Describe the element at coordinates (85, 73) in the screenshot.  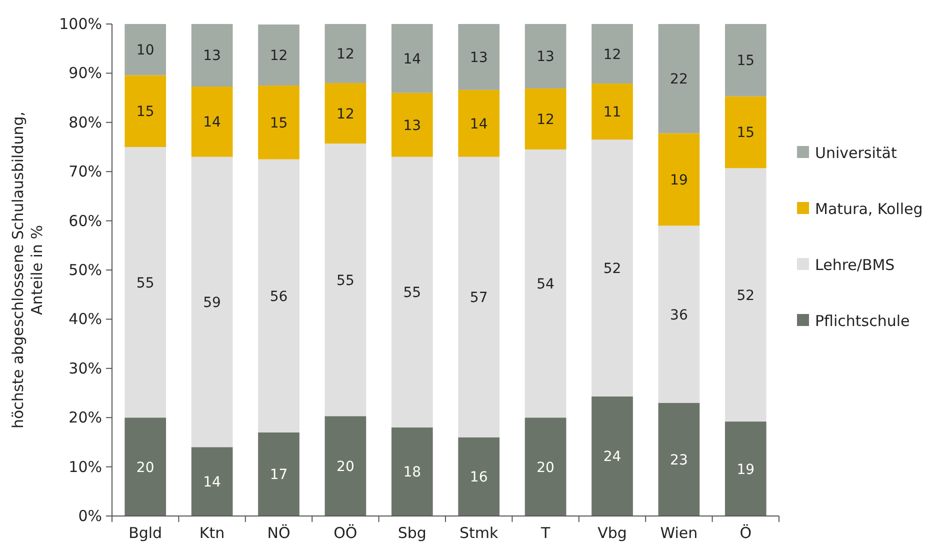
I see `y-tick-label: 90%` at that location.